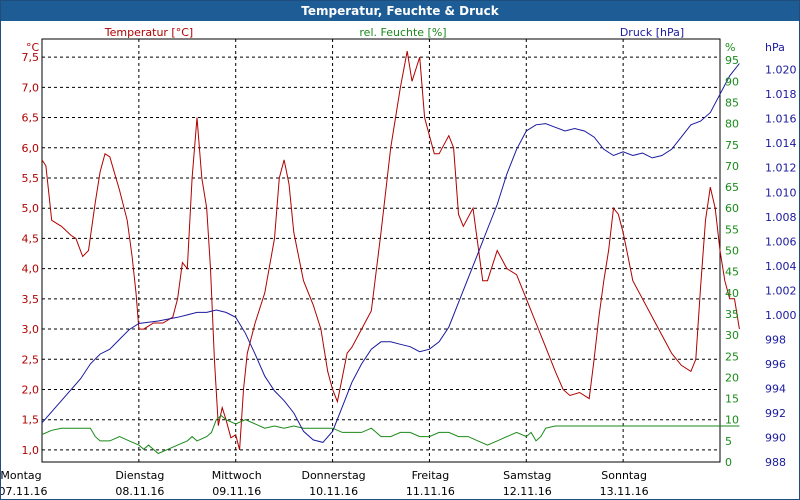  What do you see at coordinates (728, 441) in the screenshot?
I see `humidity-tick-label: 5` at bounding box center [728, 441].